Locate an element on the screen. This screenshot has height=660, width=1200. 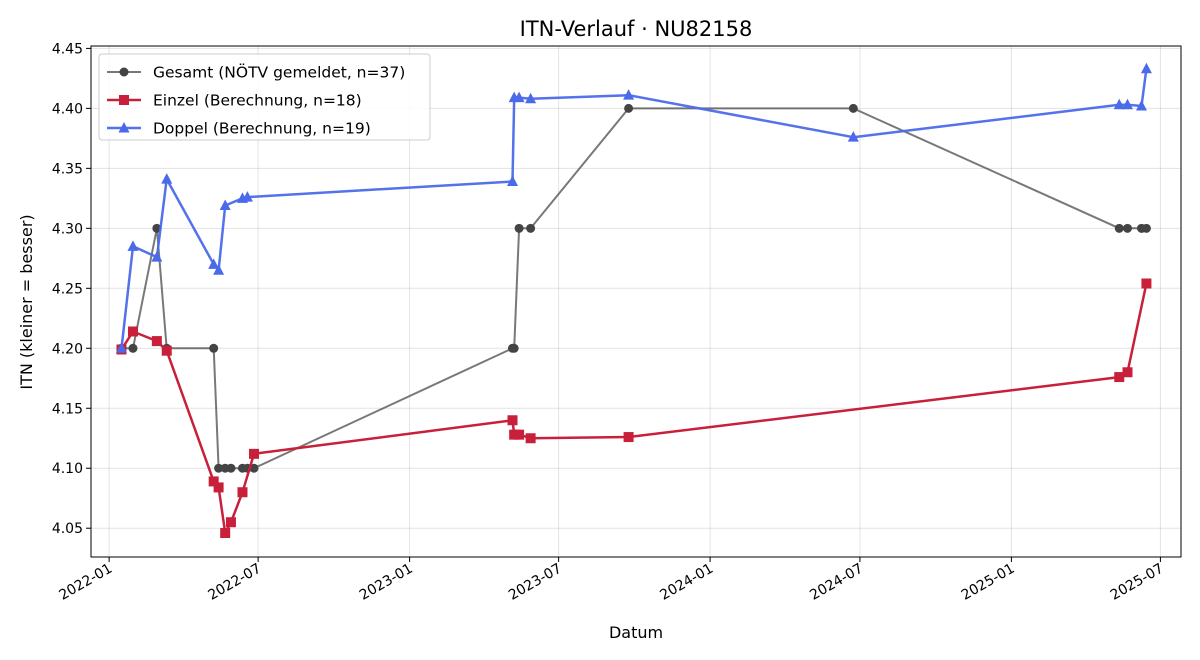
x-tick-label: 2023-07 is located at coordinates (535, 582).